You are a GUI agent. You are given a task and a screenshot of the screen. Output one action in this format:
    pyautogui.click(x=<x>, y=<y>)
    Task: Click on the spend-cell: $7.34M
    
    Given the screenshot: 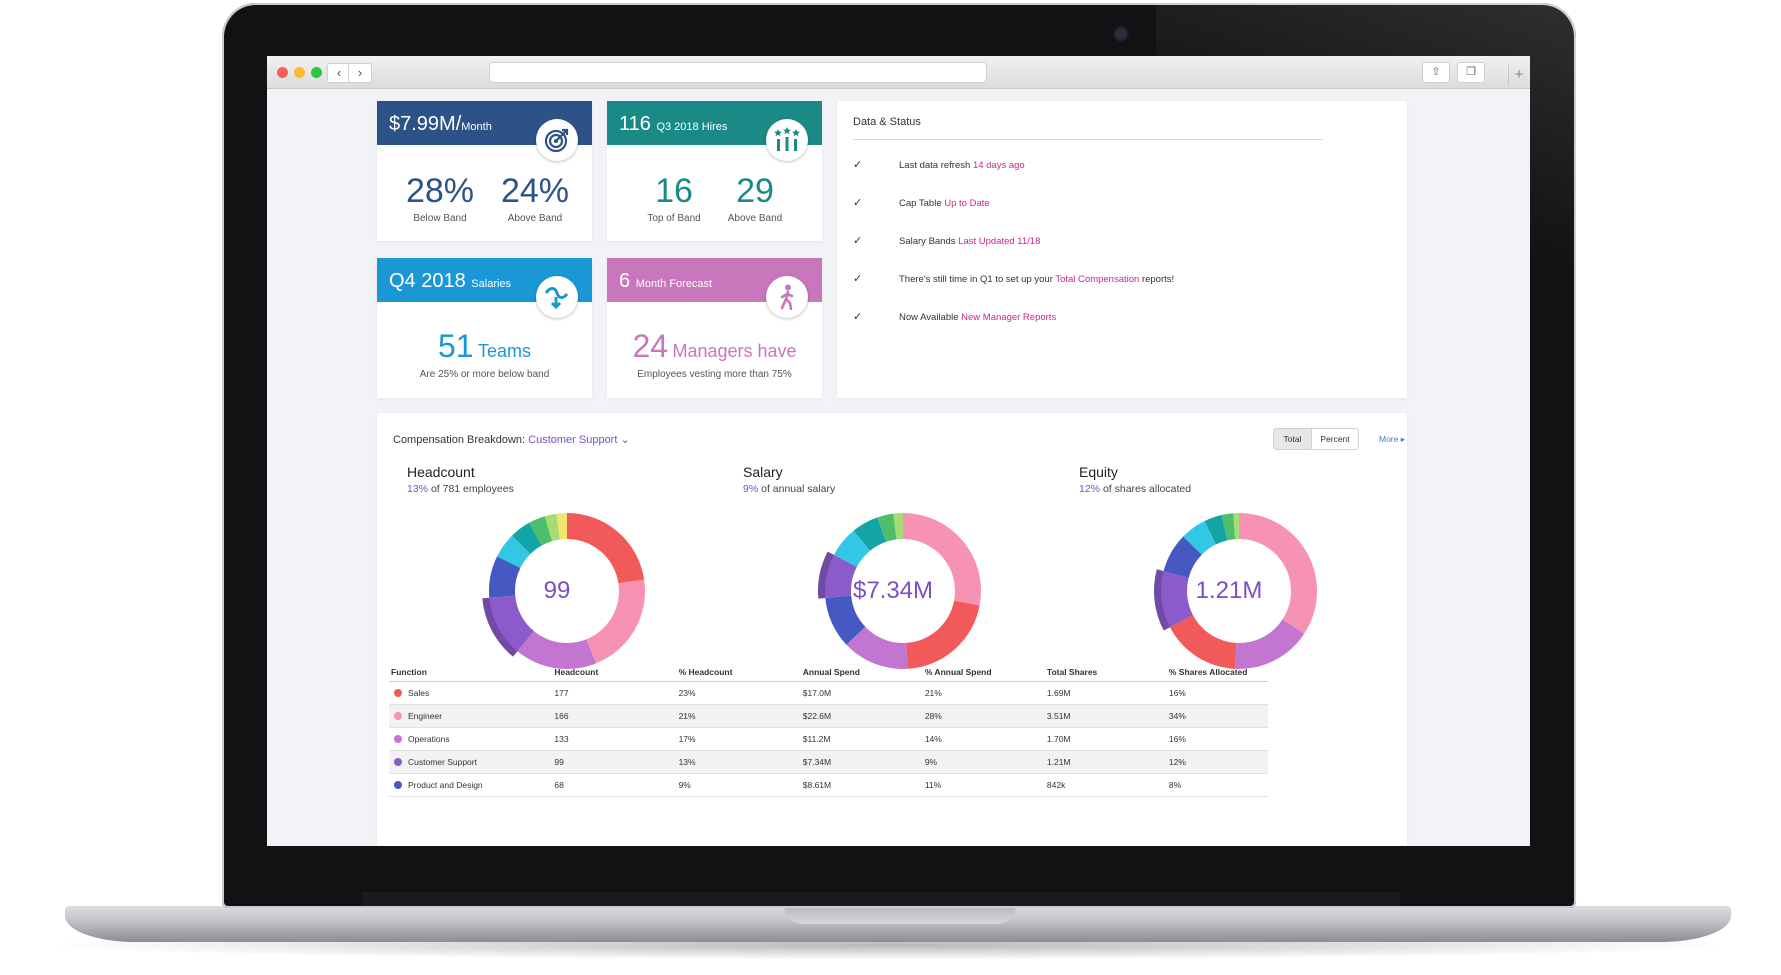 What is the action you would take?
    pyautogui.click(x=861, y=762)
    